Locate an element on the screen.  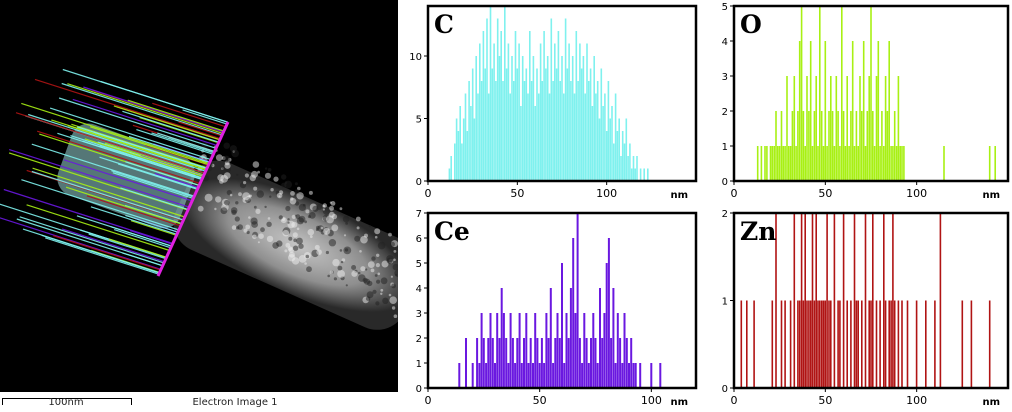
y-tick-label: 0 is located at coordinates (419, 182).